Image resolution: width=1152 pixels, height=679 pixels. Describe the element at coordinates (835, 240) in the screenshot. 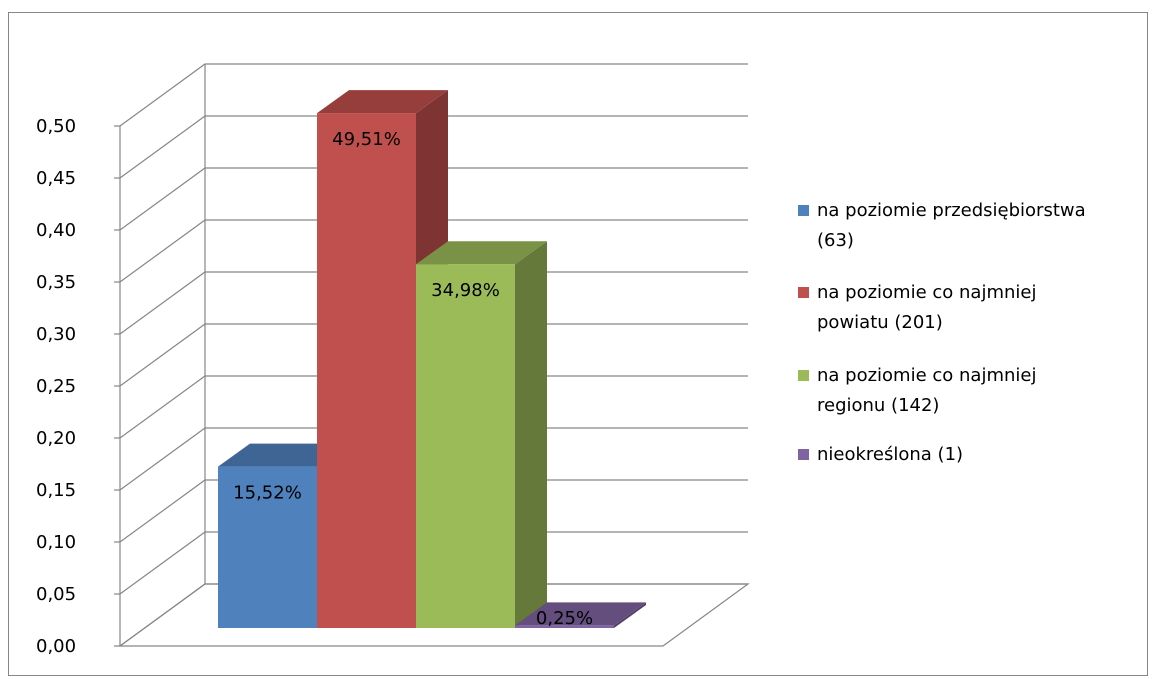

I see `legend-label: (63)` at that location.